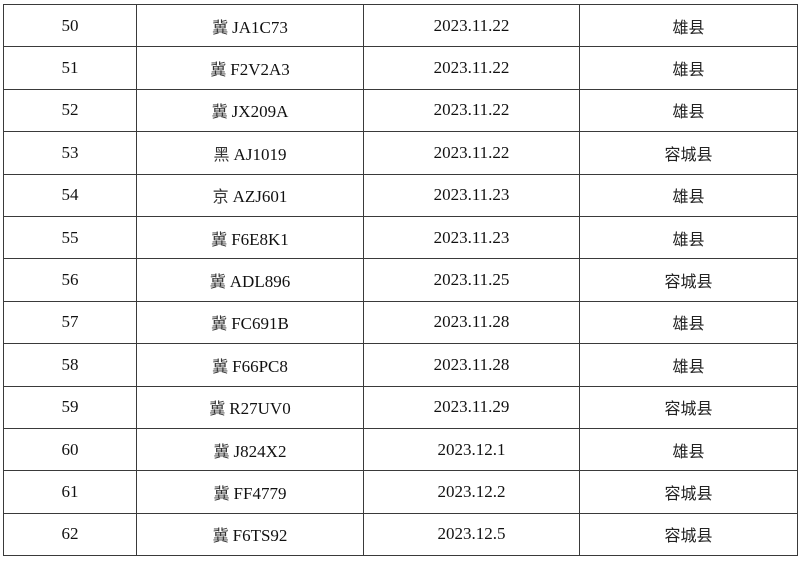  What do you see at coordinates (260, 493) in the screenshot?
I see `plate-number: FF4779` at bounding box center [260, 493].